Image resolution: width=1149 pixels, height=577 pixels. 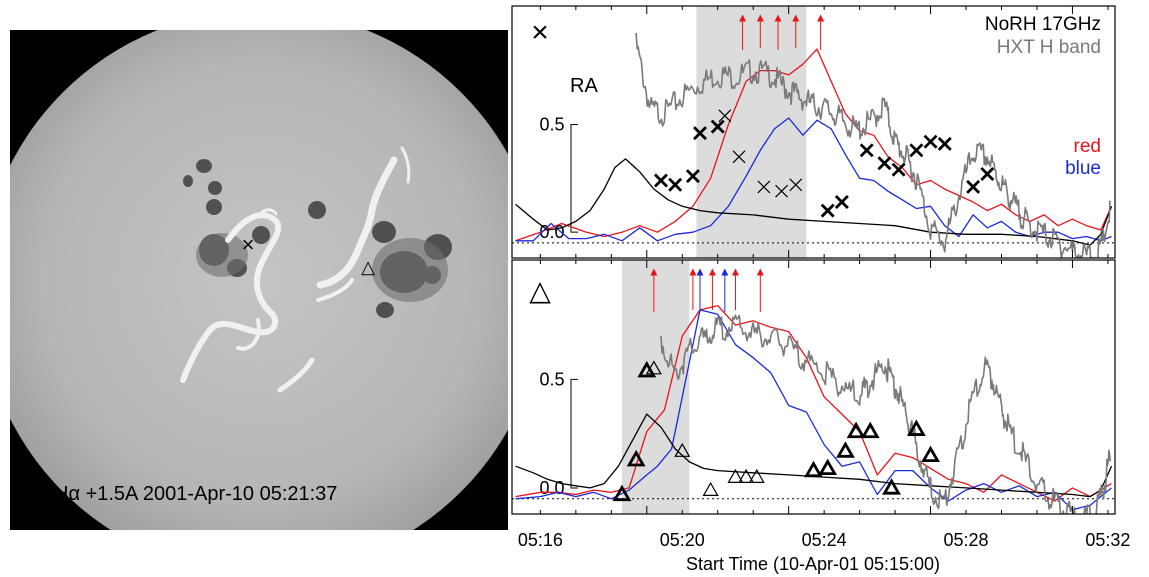 What do you see at coordinates (1087, 146) in the screenshot?
I see `legend-red: red` at bounding box center [1087, 146].